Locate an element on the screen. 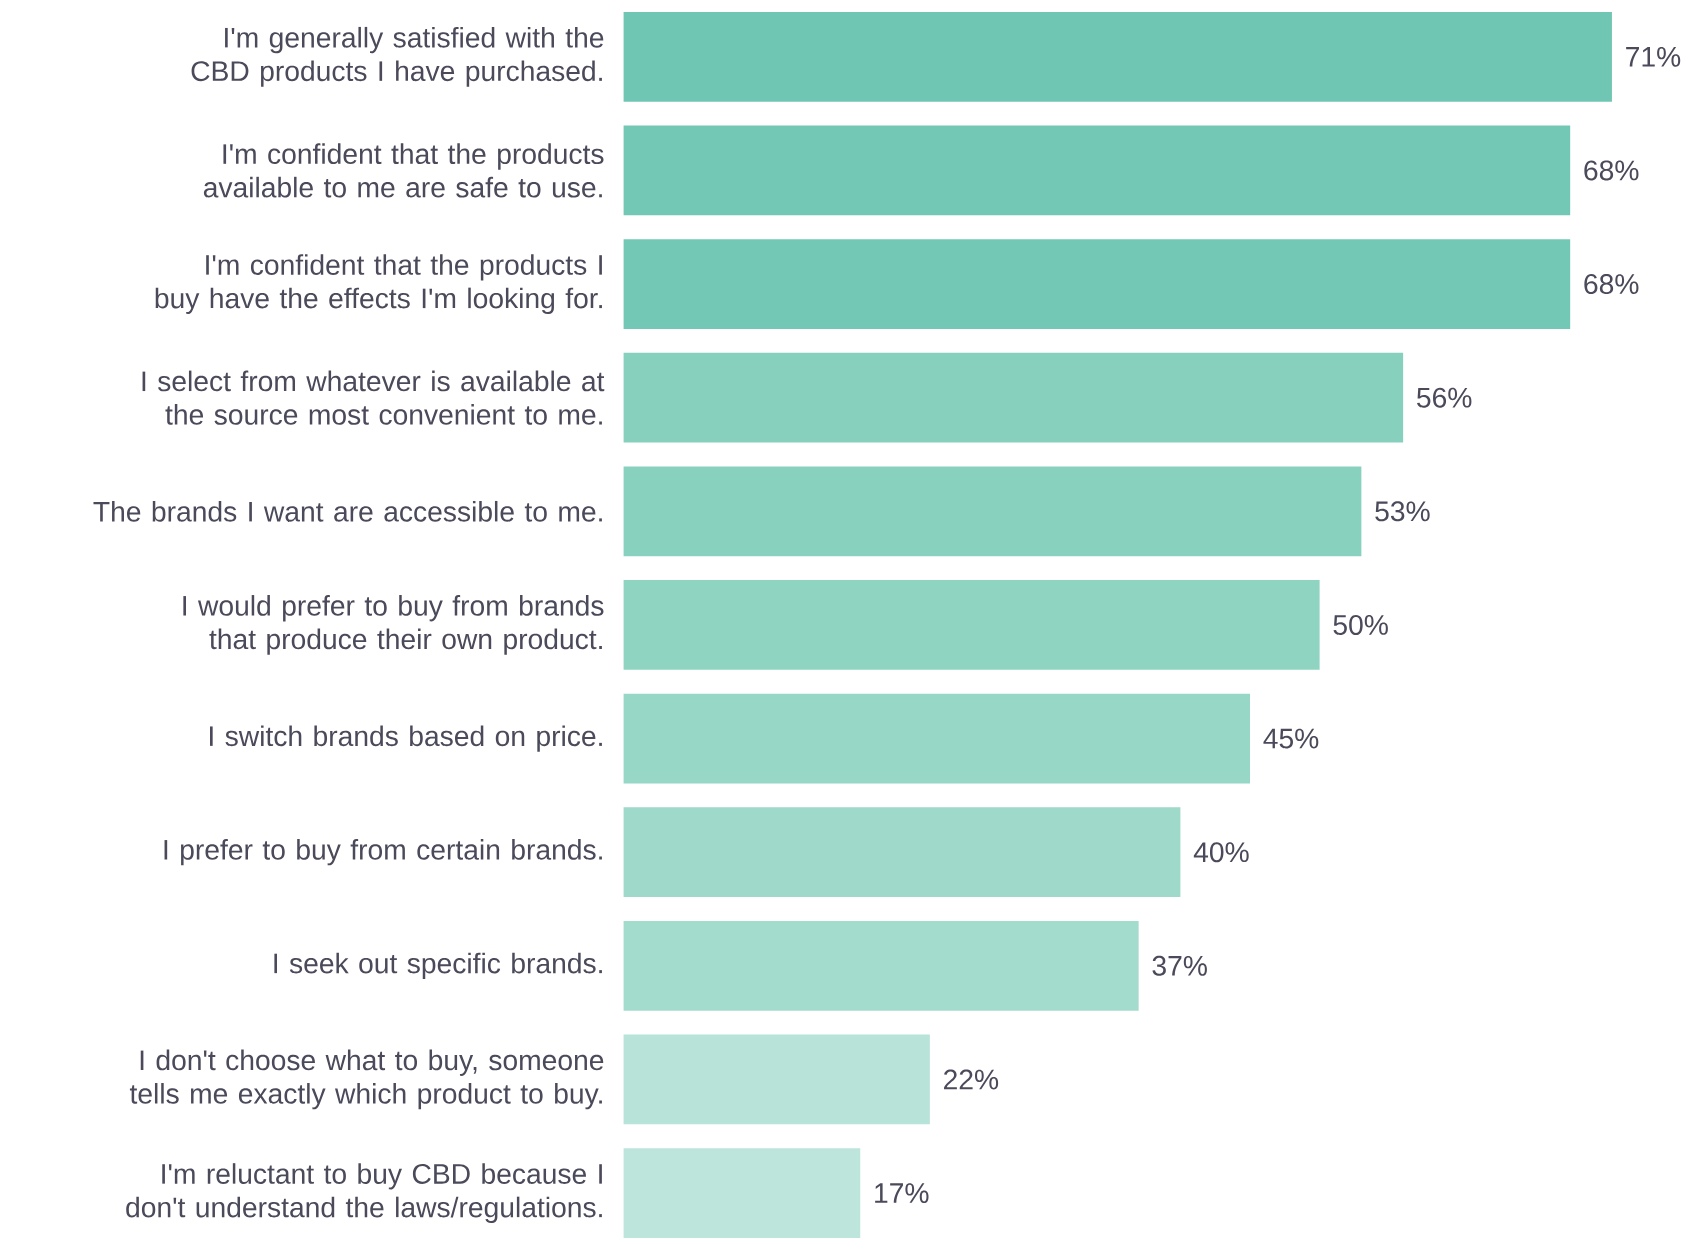  y-tick-label: The brands I want are accessible to me. is located at coordinates (347, 511).